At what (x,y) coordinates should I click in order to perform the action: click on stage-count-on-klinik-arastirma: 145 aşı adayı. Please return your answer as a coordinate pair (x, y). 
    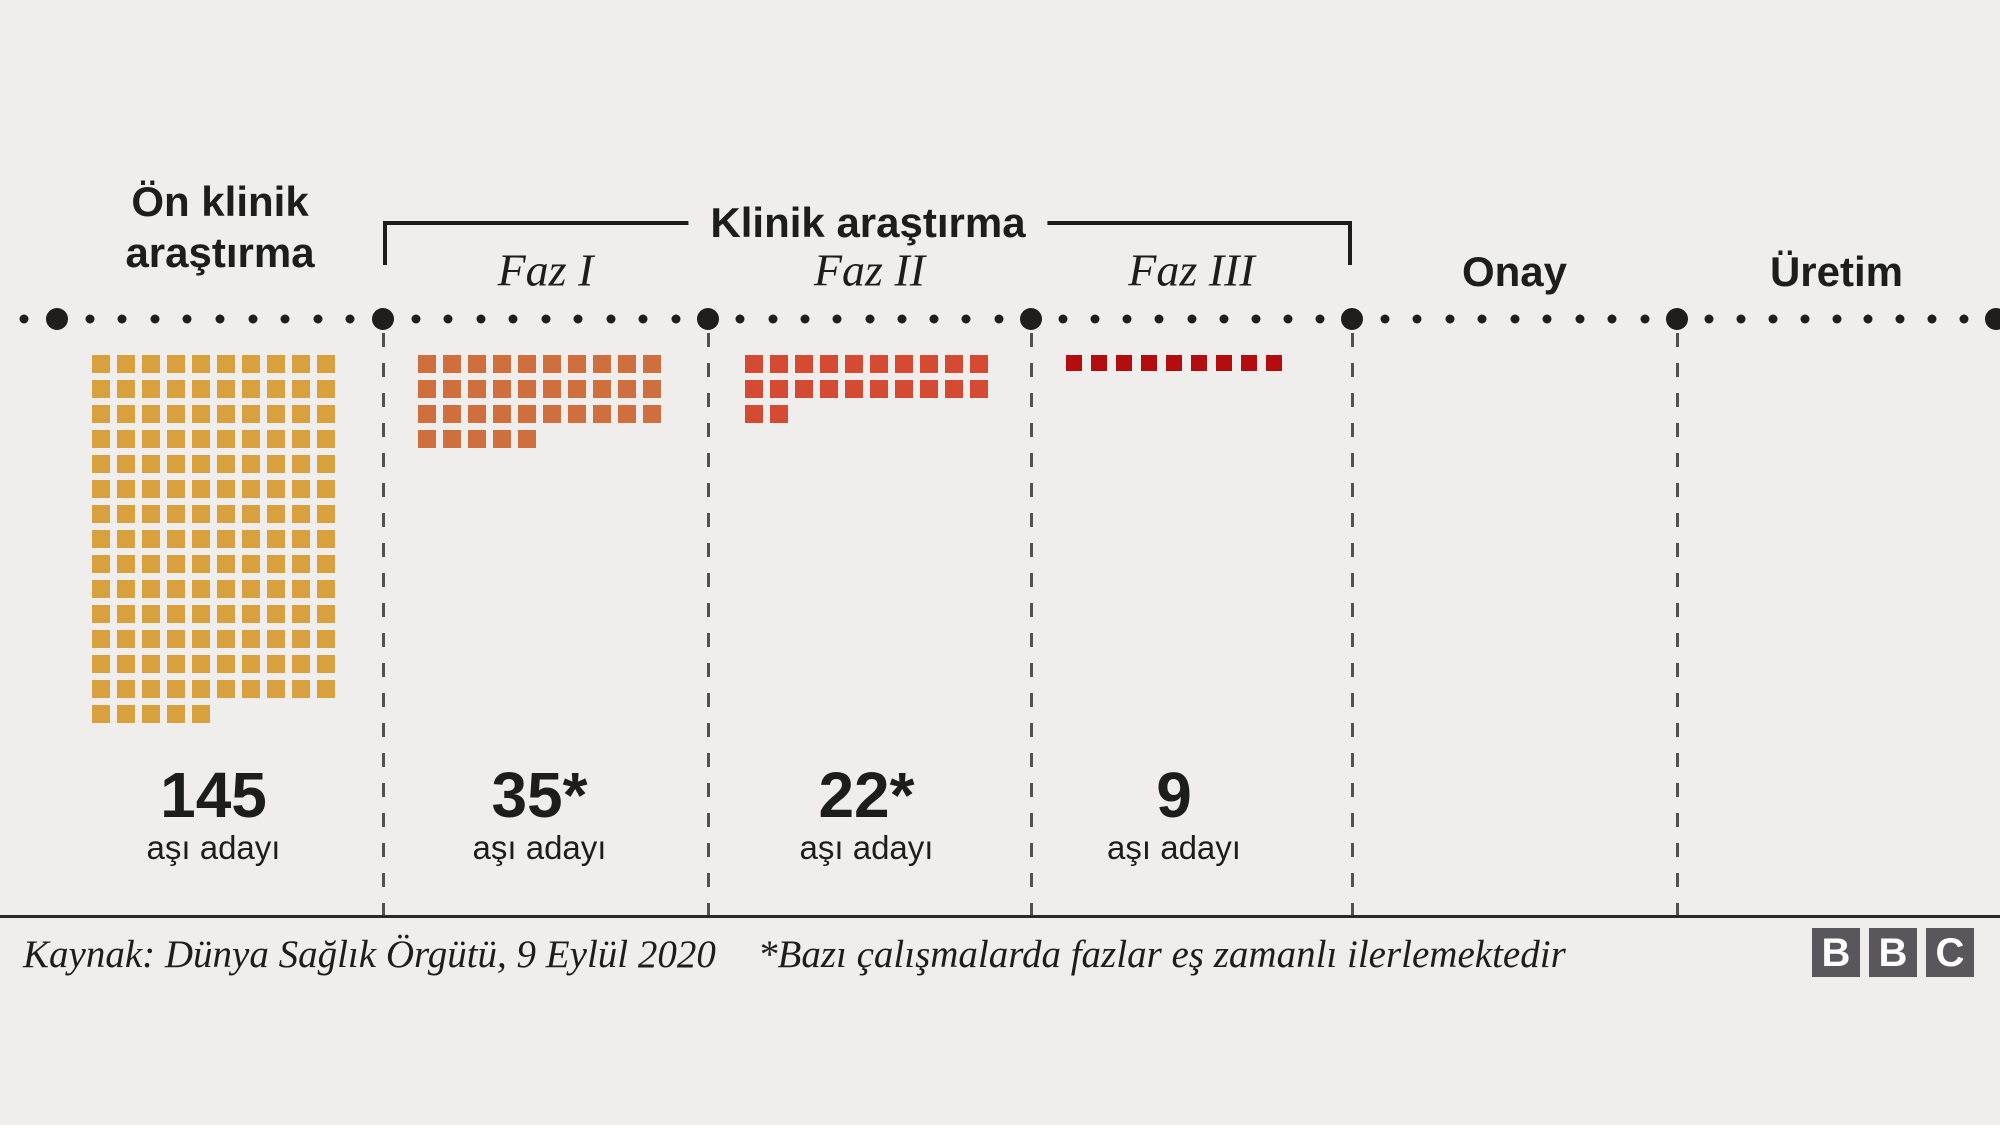
    Looking at the image, I should click on (214, 815).